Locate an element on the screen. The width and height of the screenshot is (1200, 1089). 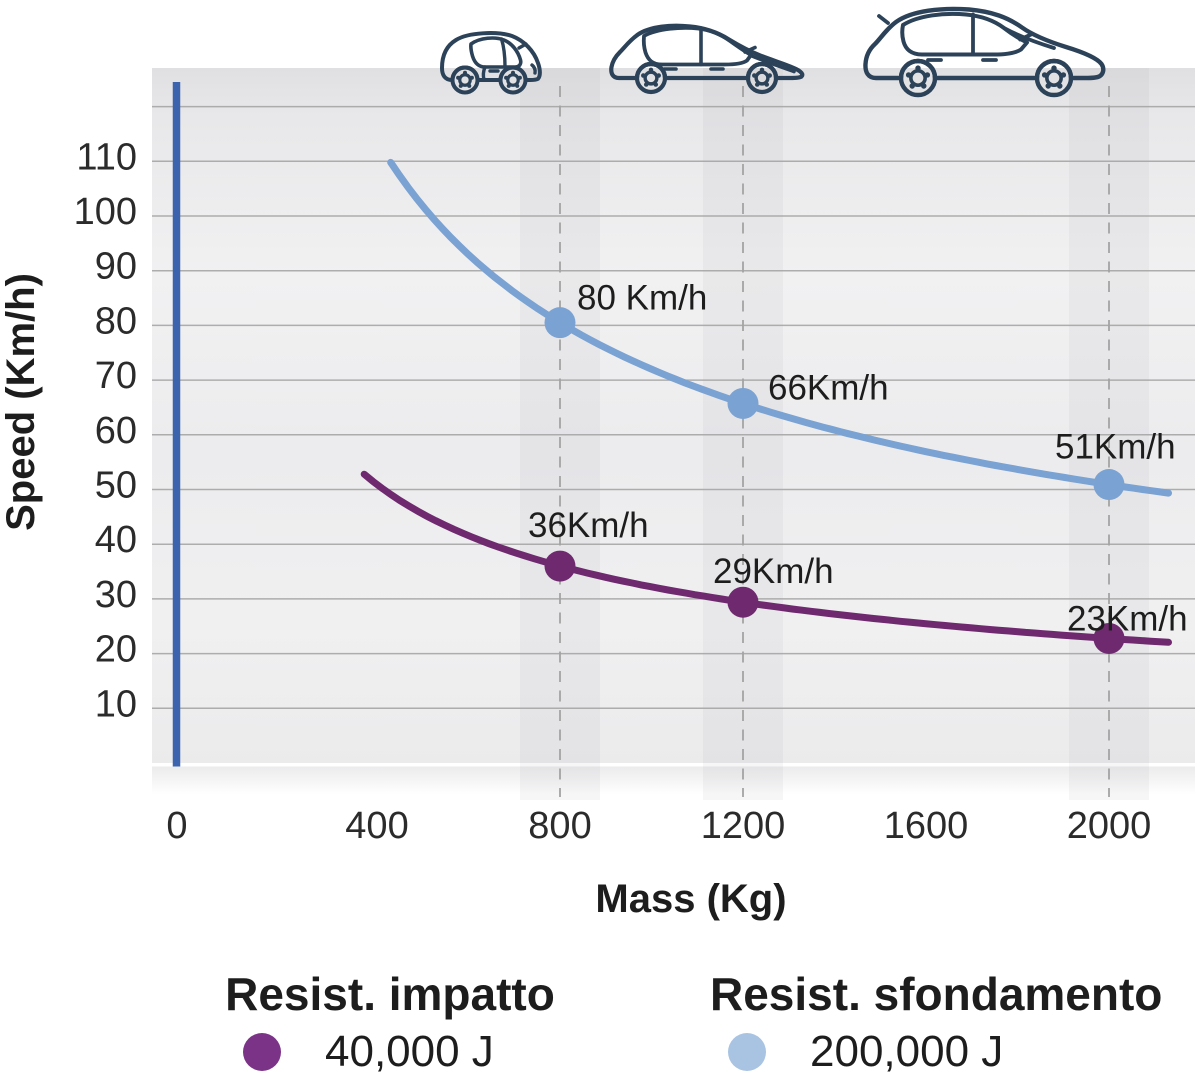
y-tick-label: 80 is located at coordinates (116, 321).